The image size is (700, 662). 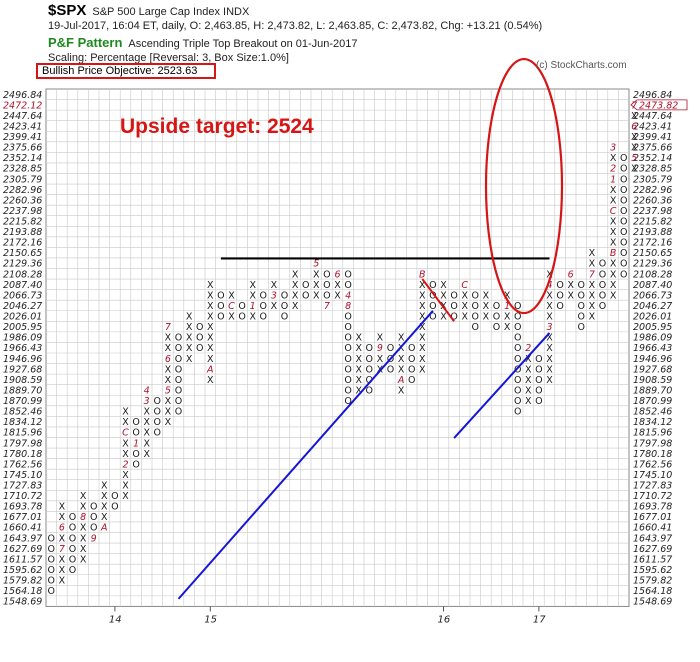 What do you see at coordinates (539, 619) in the screenshot?
I see `year-label: 17` at bounding box center [539, 619].